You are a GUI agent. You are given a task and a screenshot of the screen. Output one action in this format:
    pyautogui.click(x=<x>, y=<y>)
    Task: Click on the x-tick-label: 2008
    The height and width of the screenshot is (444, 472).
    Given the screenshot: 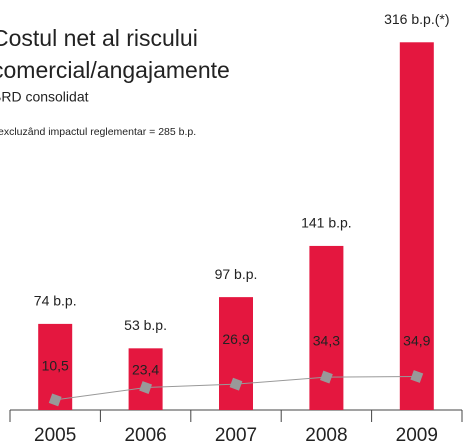 What is the action you would take?
    pyautogui.click(x=326, y=434)
    